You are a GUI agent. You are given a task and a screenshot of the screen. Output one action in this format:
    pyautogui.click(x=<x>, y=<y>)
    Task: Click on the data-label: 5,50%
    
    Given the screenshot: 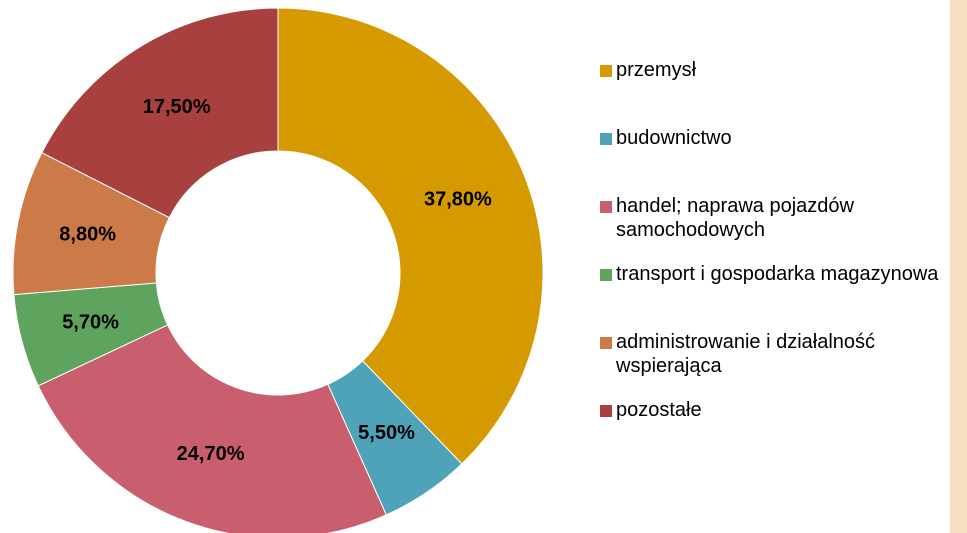 What is the action you would take?
    pyautogui.click(x=386, y=433)
    